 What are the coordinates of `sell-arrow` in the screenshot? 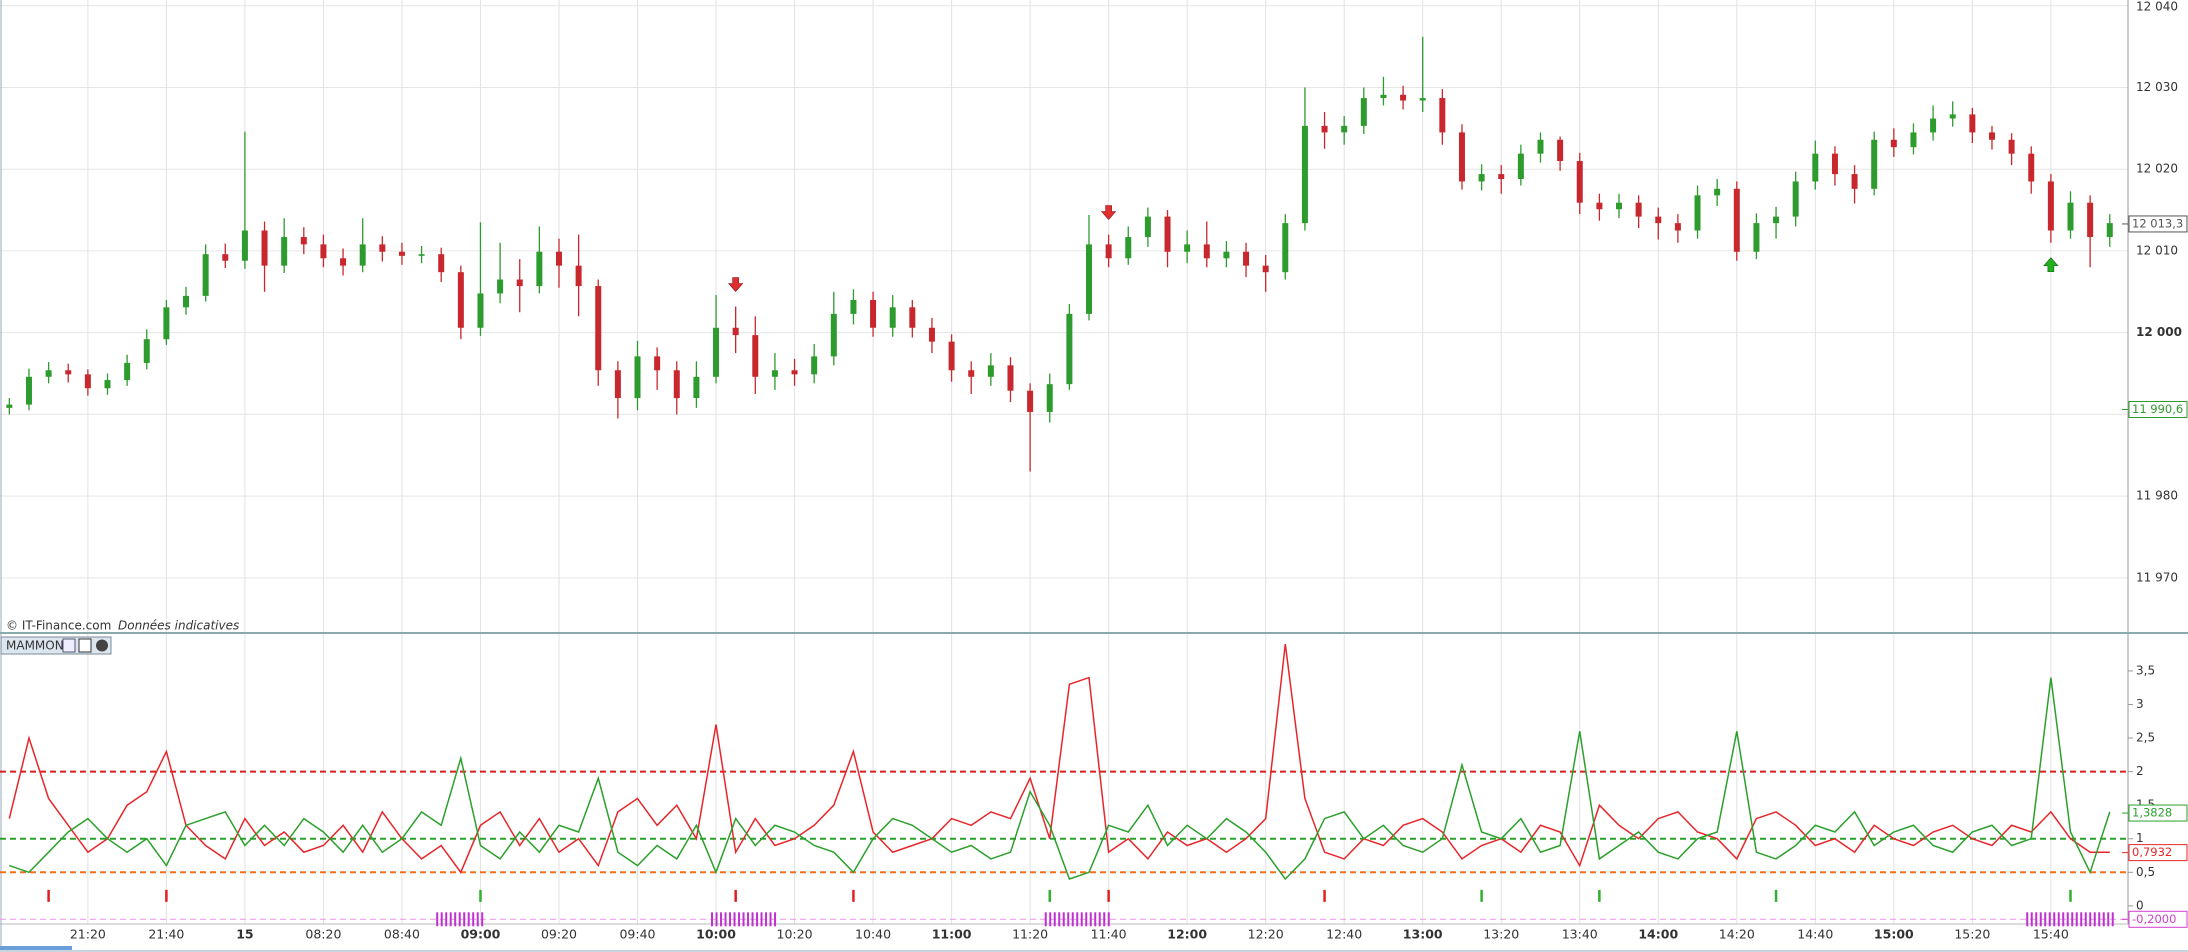 It's located at (735, 284).